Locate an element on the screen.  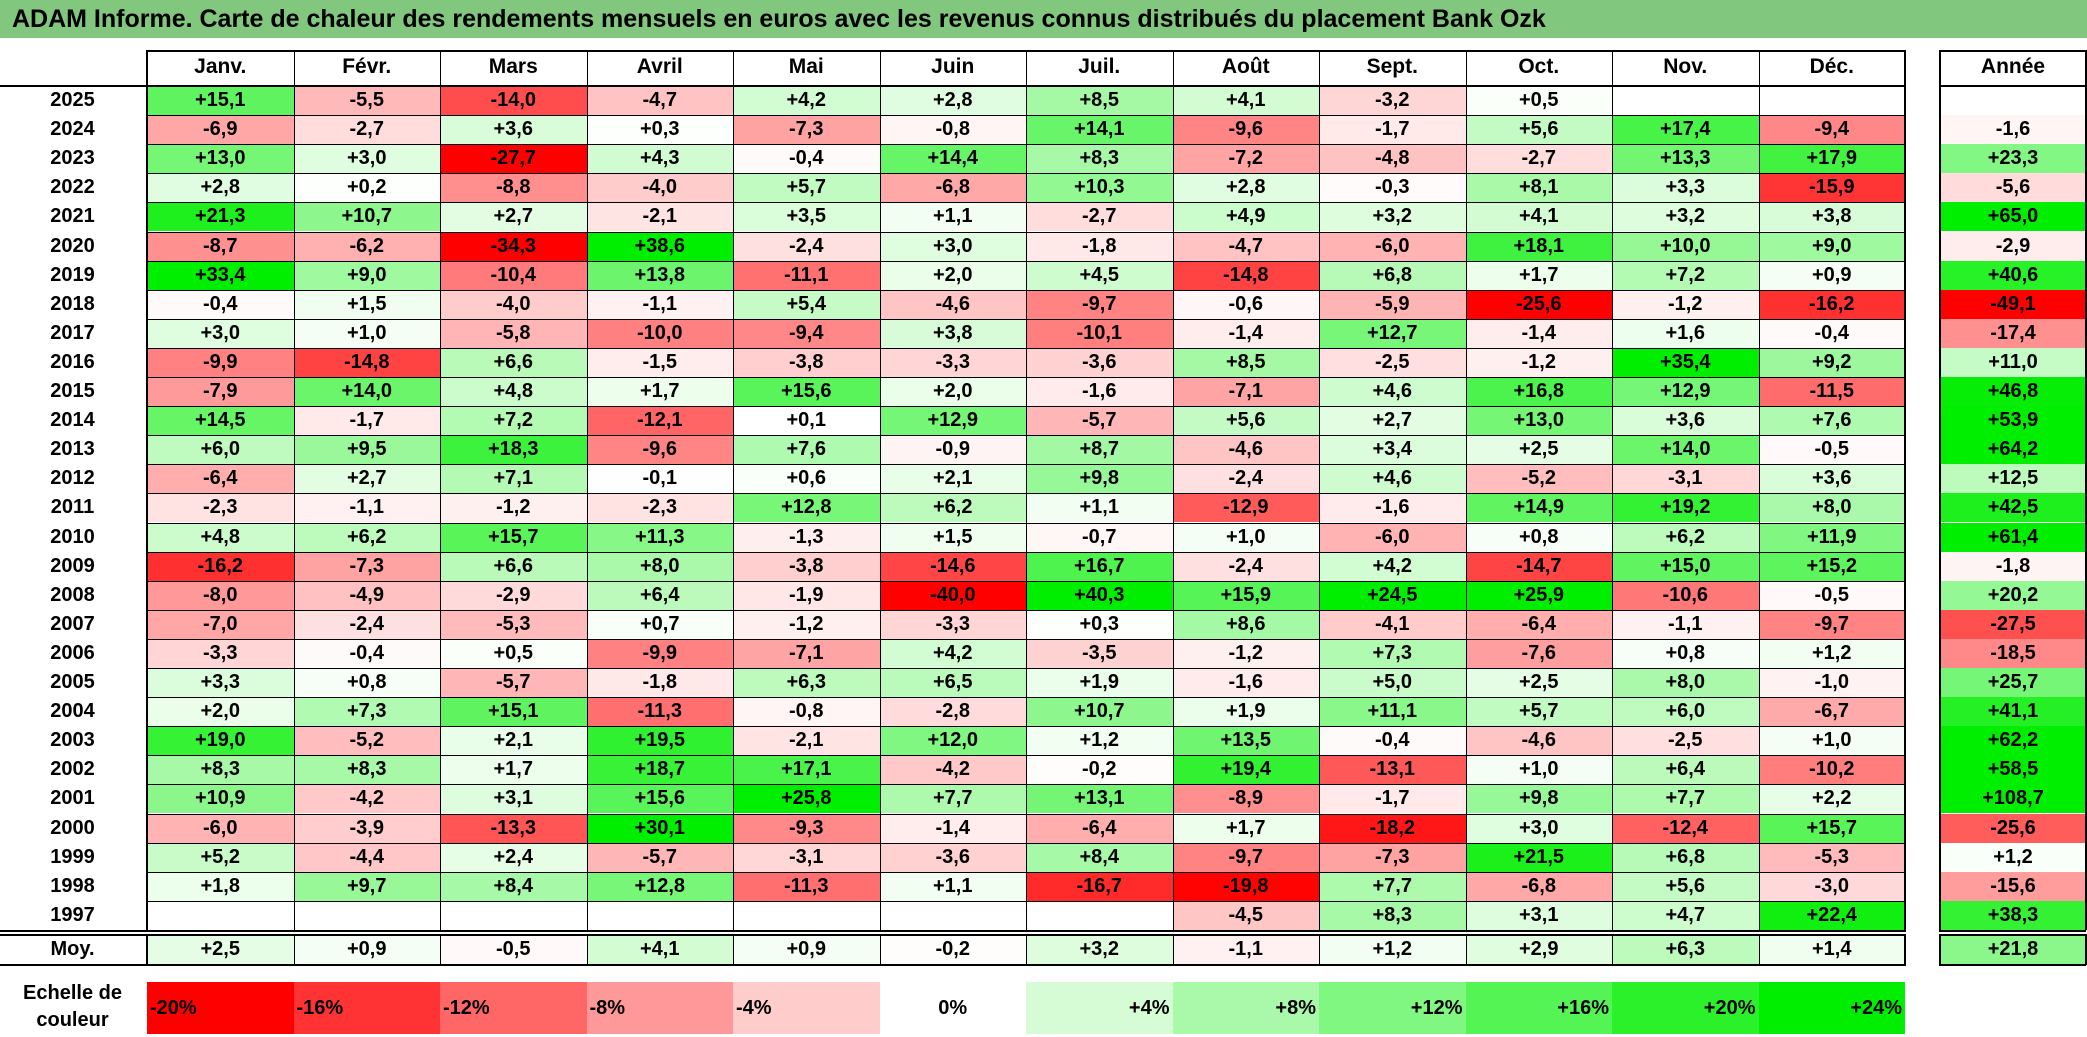
year-total-cell: +12,5 is located at coordinates (2013, 479).